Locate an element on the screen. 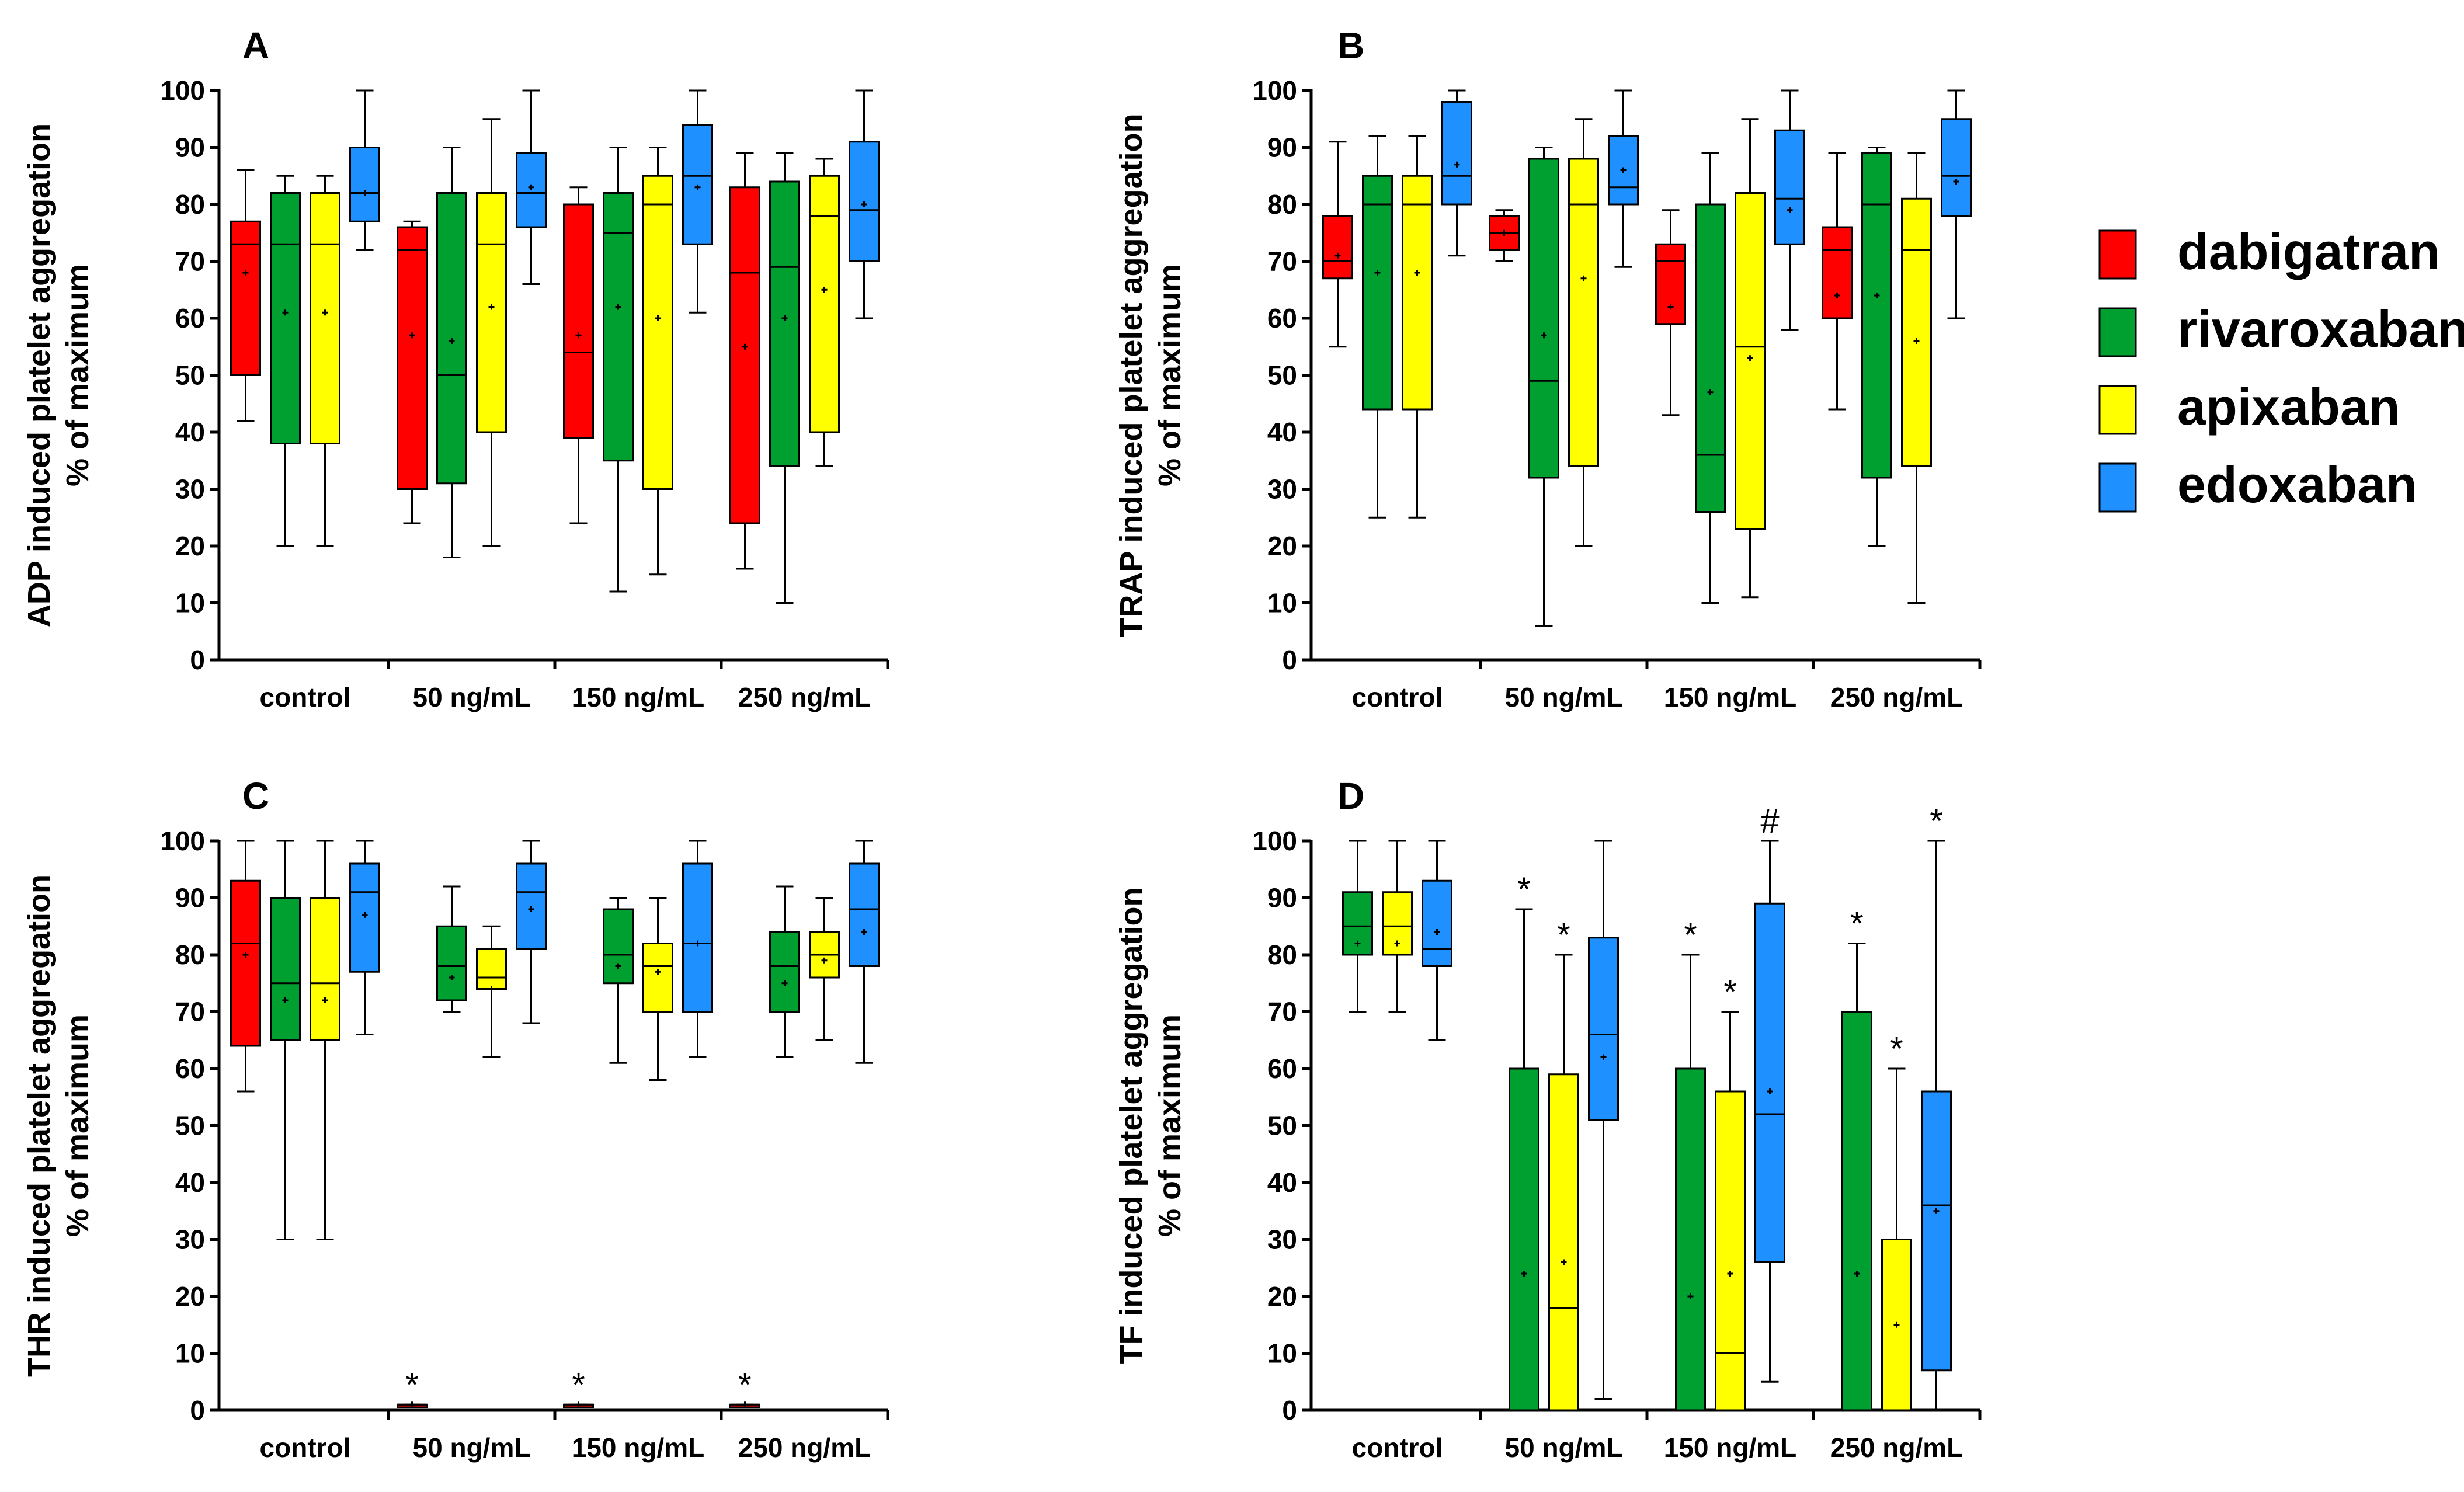 Image resolution: width=2464 pixels, height=1492 pixels. y-axis-label: TF induced platelet aggregation is located at coordinates (1131, 1125).